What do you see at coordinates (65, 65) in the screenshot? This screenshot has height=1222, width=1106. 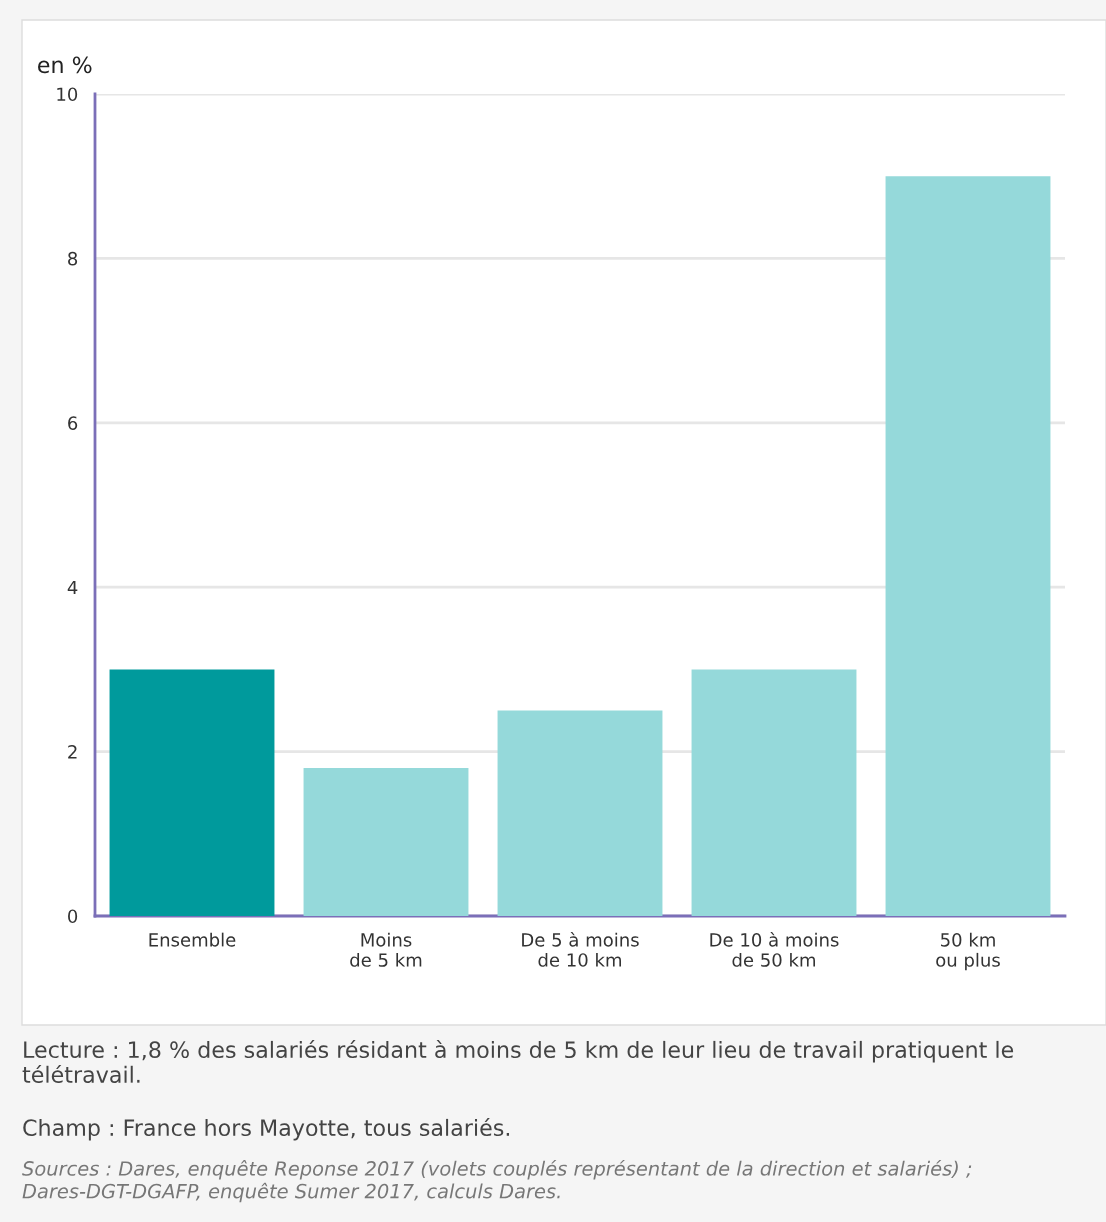 I see `y-axis-title: en %` at bounding box center [65, 65].